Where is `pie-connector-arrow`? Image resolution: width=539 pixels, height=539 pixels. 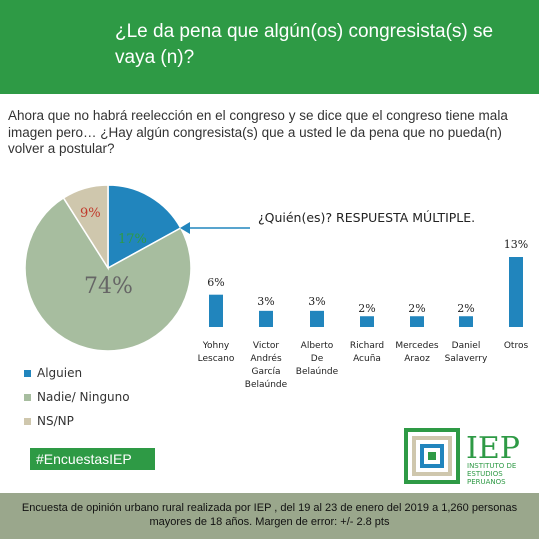
pie-connector-arrow is located at coordinates (185, 228).